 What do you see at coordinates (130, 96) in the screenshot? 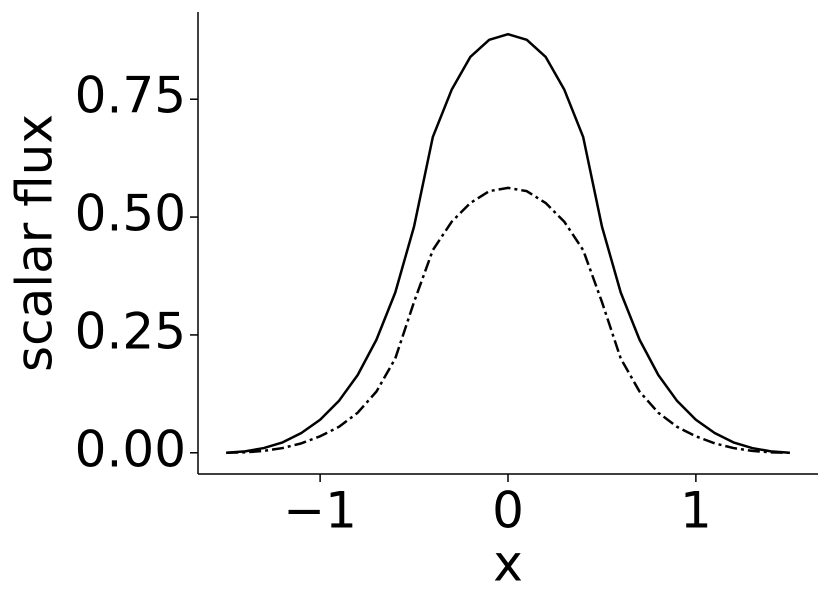
I see `y-tick-label: 0.75` at bounding box center [130, 96].